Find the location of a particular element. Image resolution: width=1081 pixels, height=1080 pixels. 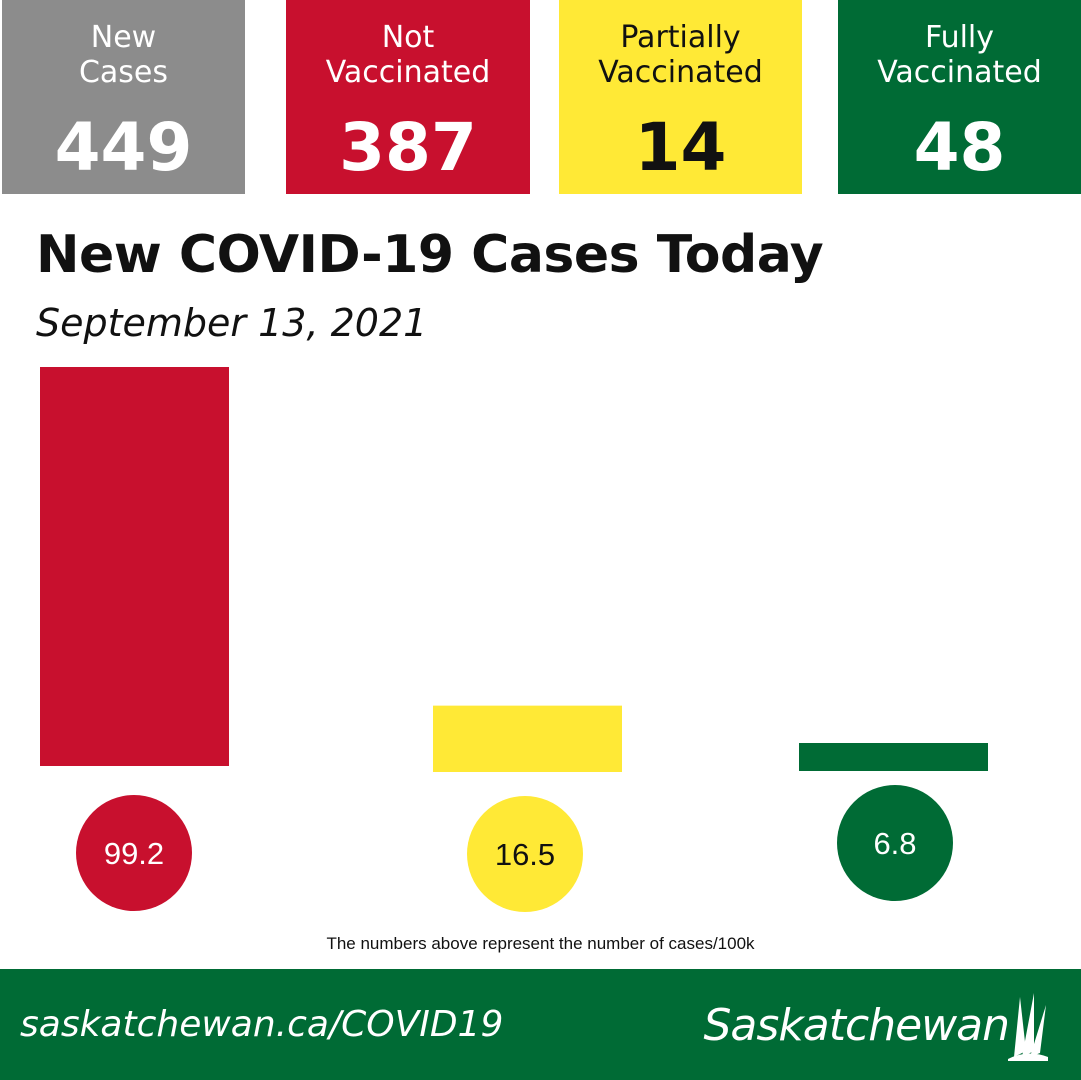

bar-fully-vaccinated is located at coordinates (893, 757).